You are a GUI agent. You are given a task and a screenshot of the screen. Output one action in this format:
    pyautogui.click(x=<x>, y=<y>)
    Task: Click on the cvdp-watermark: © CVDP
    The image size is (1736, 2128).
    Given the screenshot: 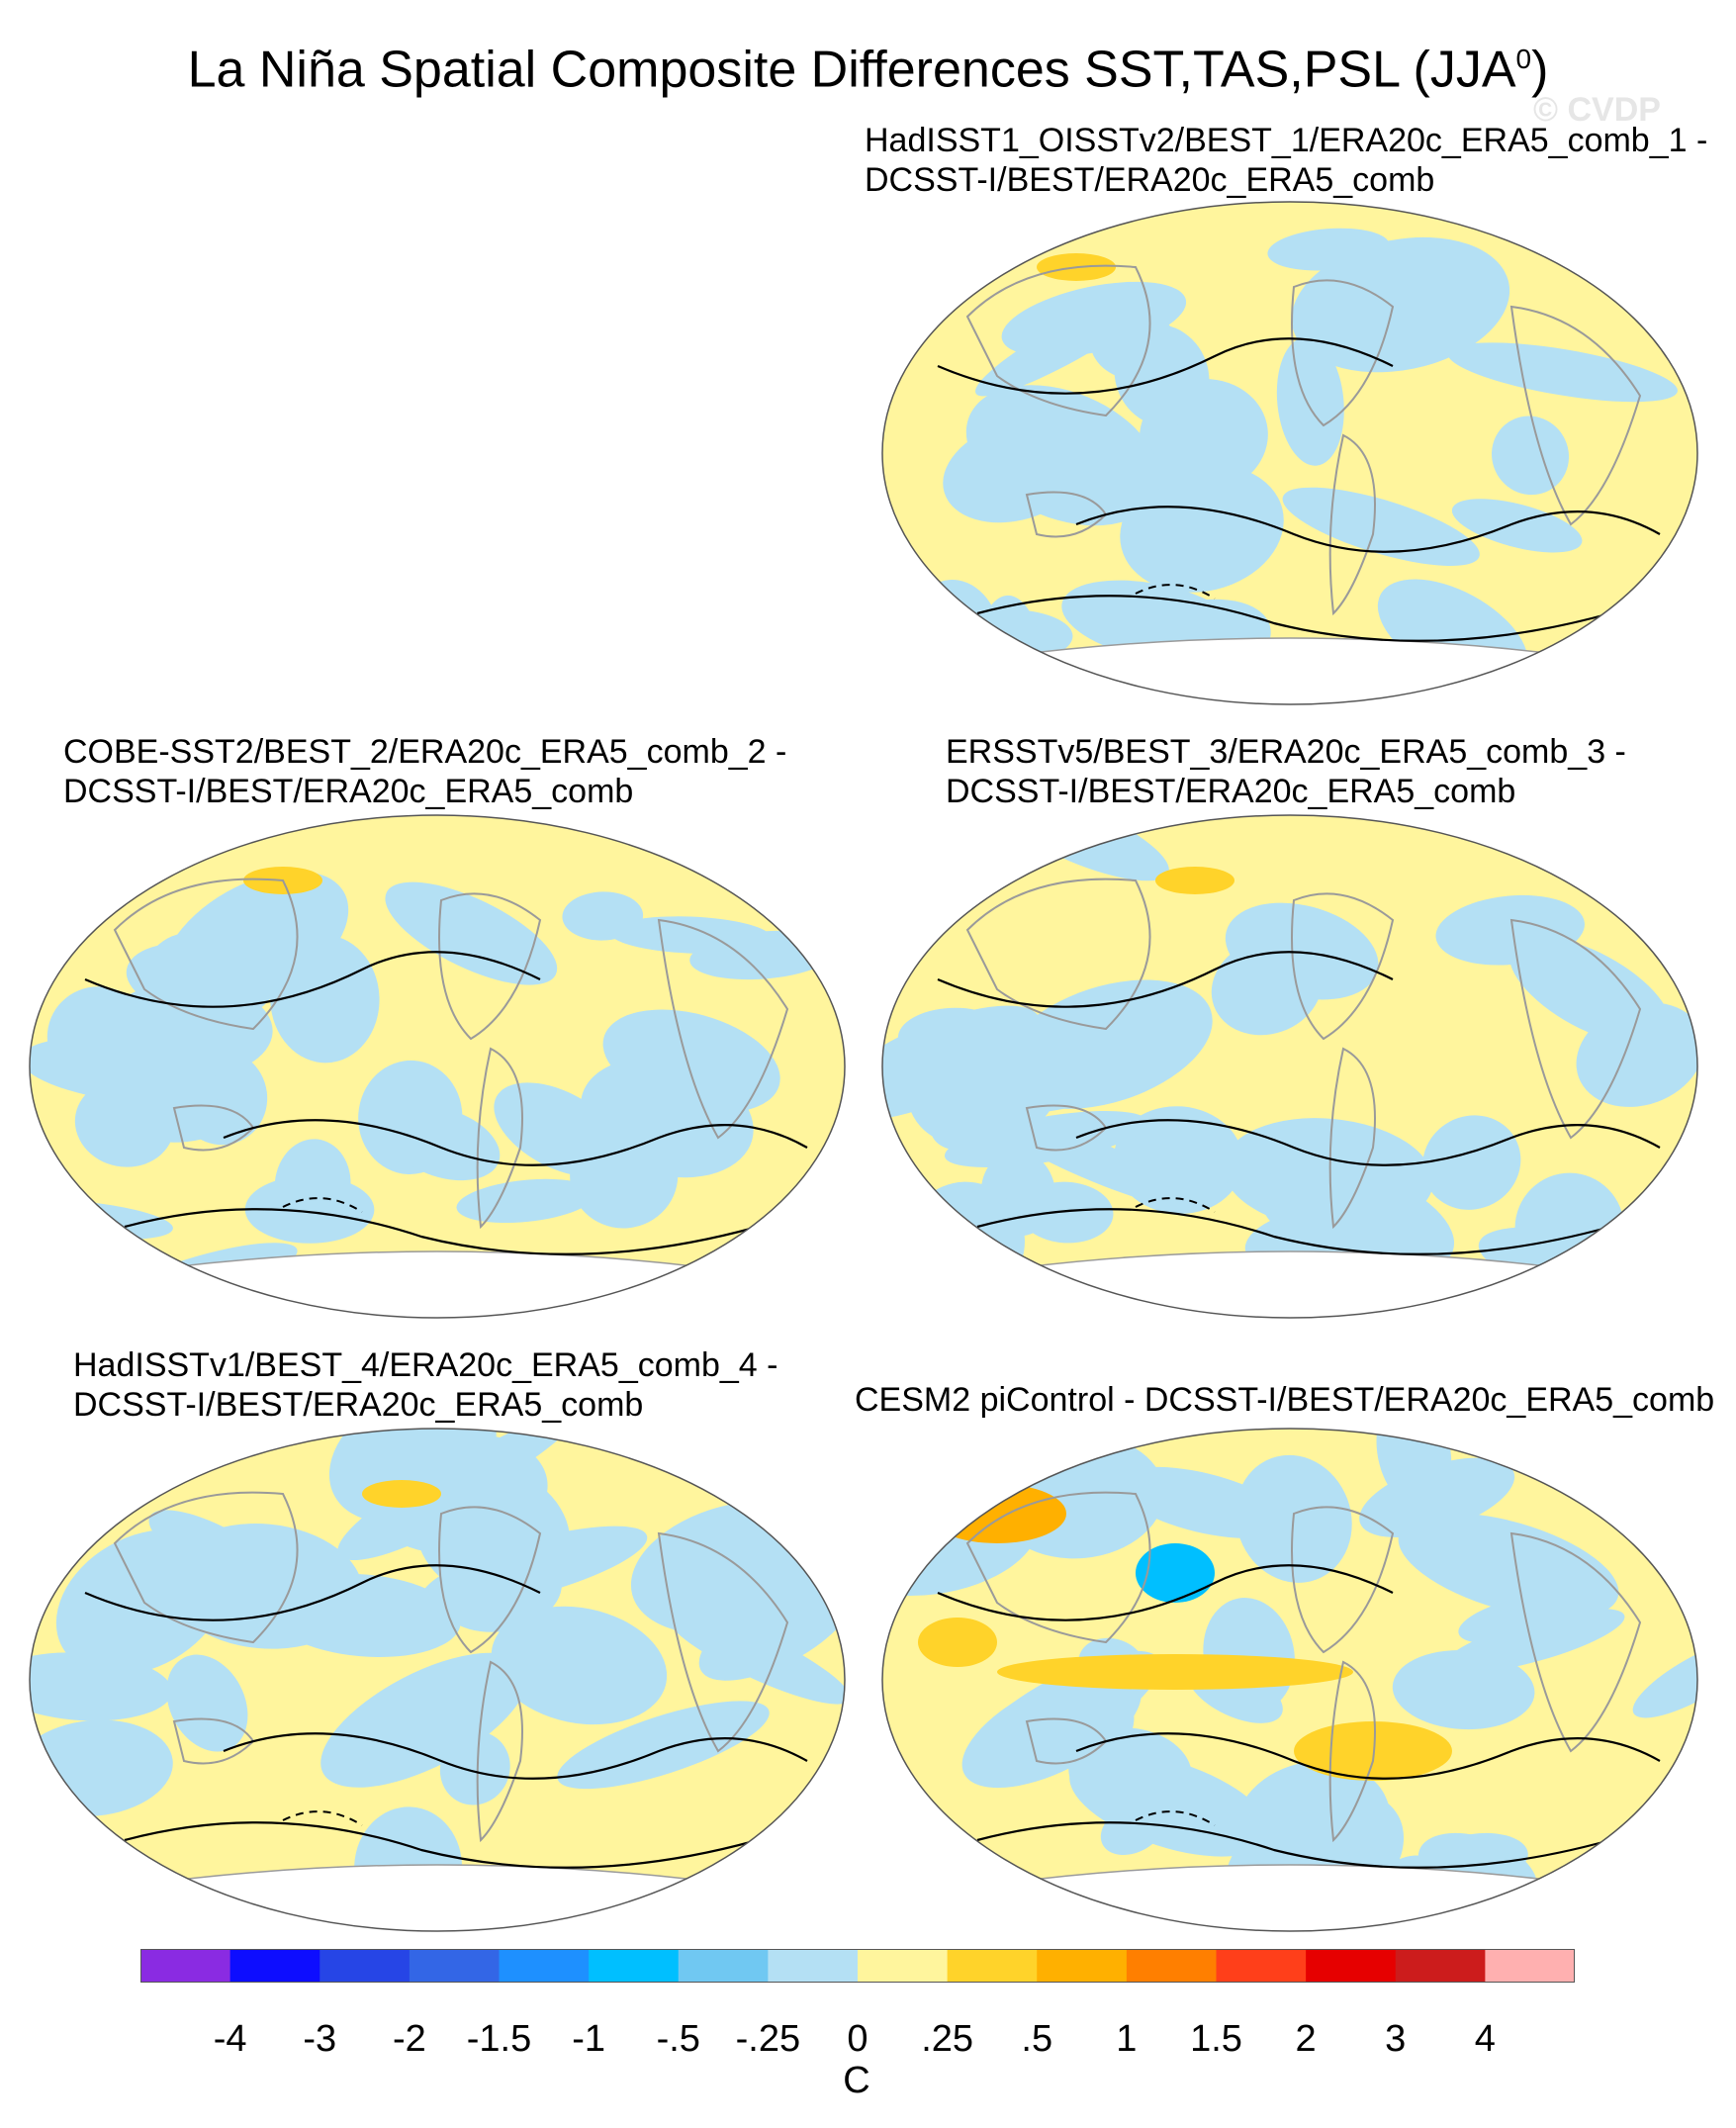 What is the action you would take?
    pyautogui.click(x=1597, y=110)
    